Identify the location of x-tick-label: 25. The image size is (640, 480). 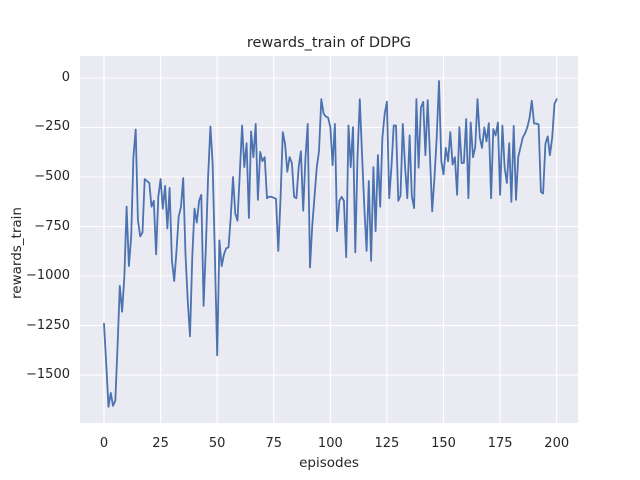
(160, 443).